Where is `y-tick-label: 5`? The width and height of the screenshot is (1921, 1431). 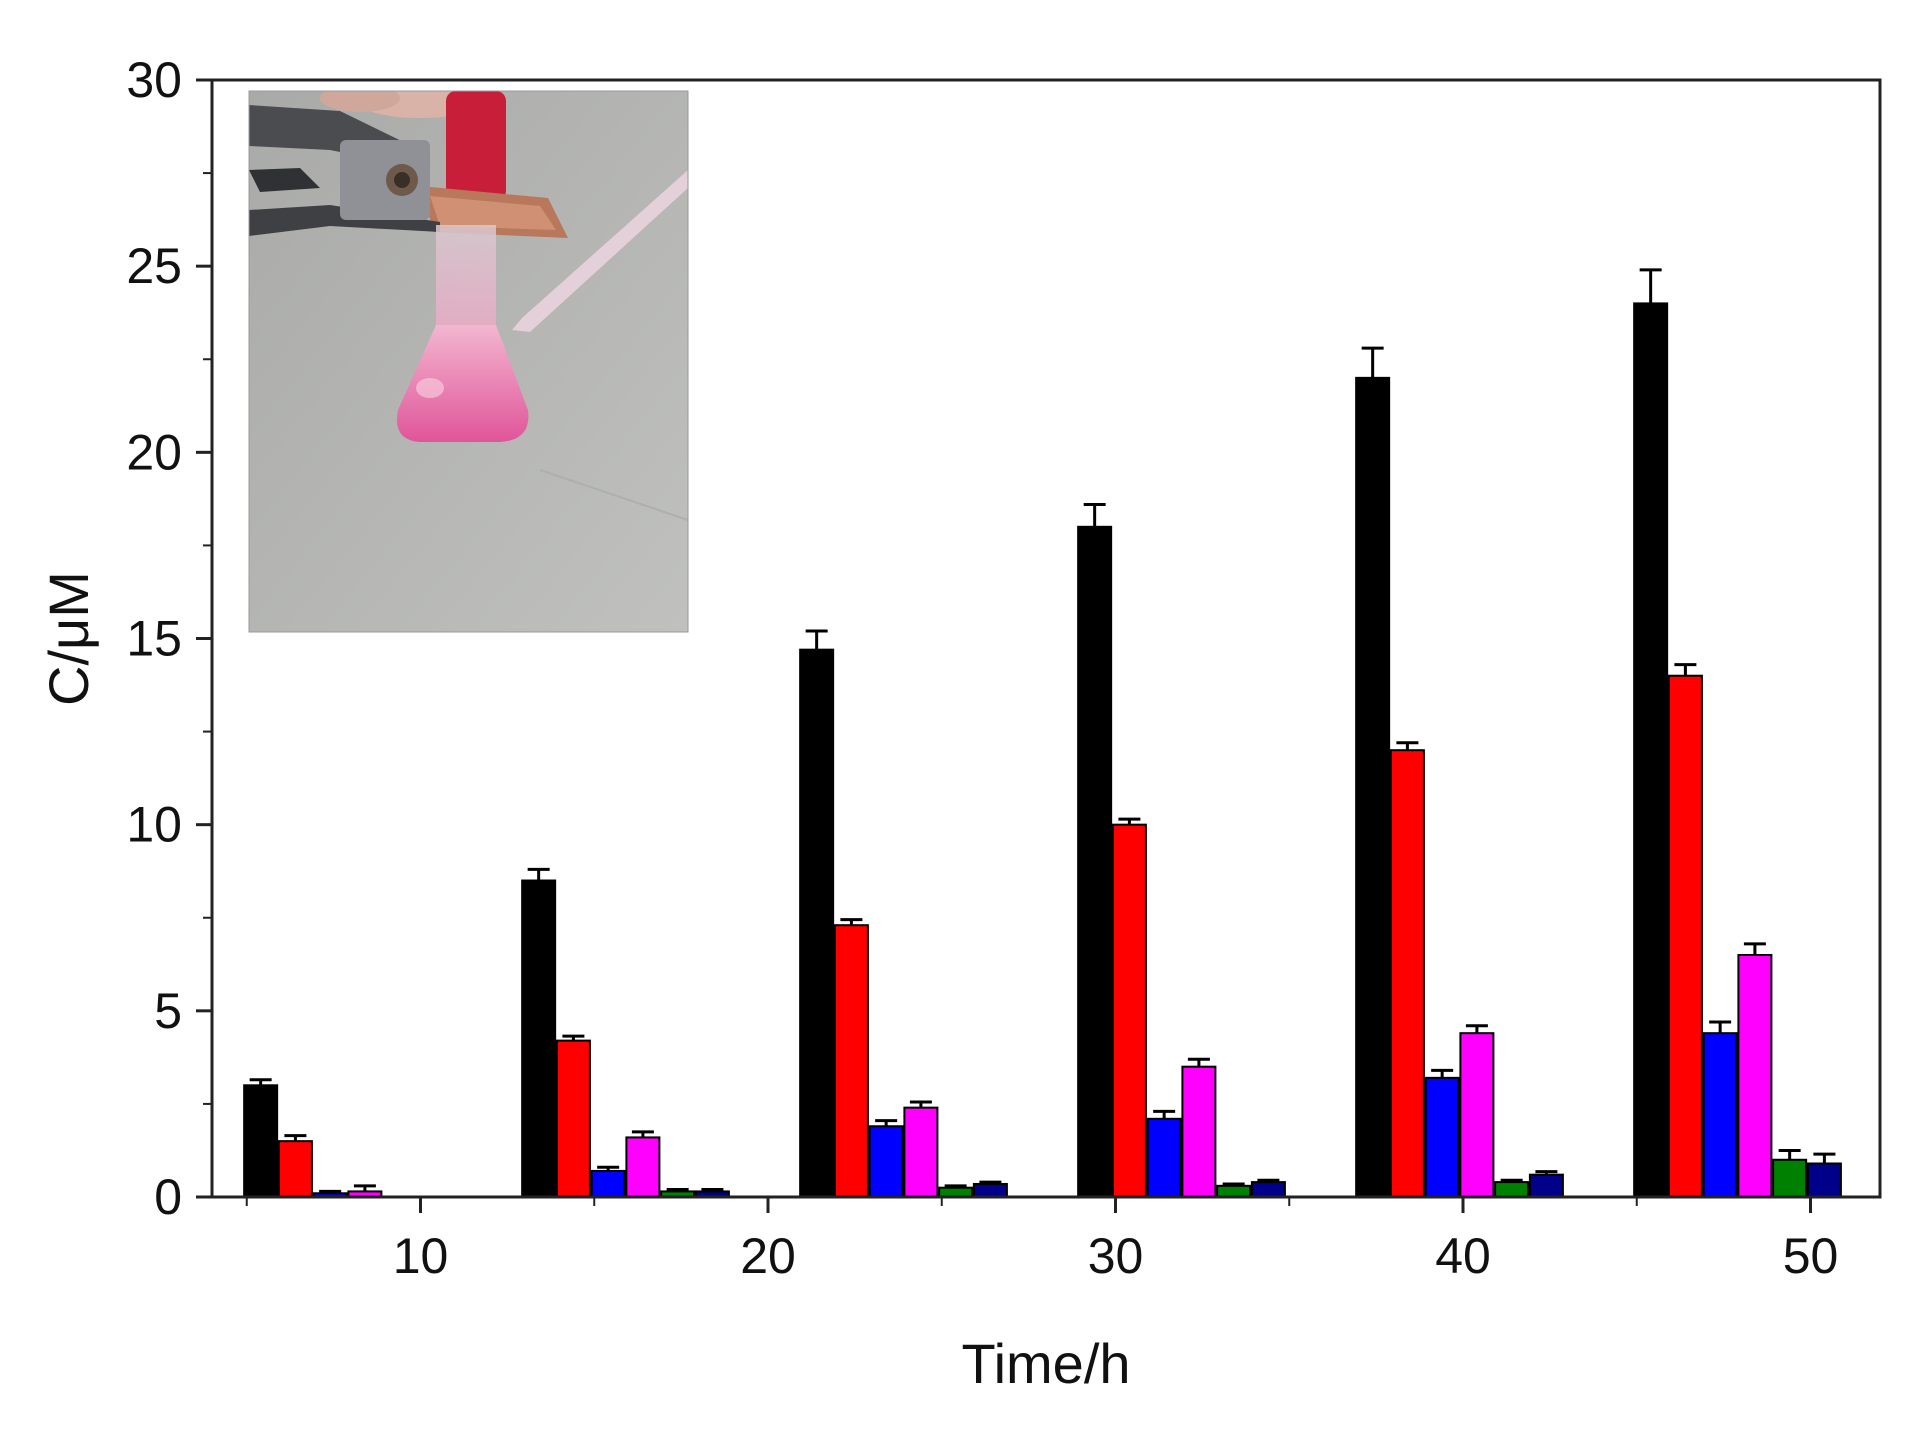 y-tick-label: 5 is located at coordinates (168, 1011).